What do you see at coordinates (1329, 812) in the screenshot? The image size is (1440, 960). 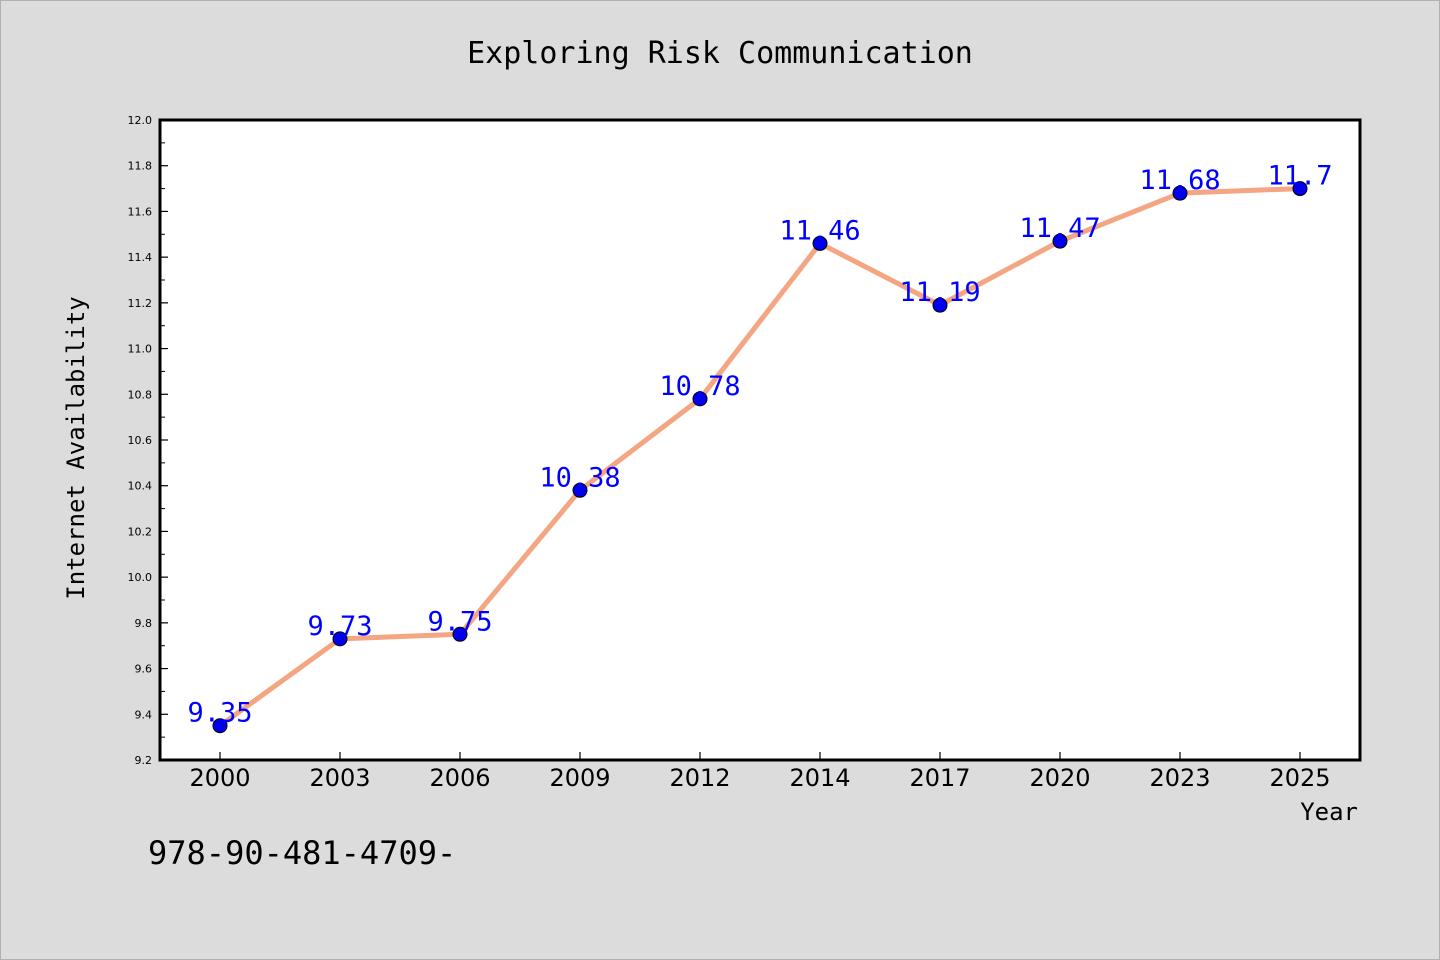 I see `x-axis-label: Year` at bounding box center [1329, 812].